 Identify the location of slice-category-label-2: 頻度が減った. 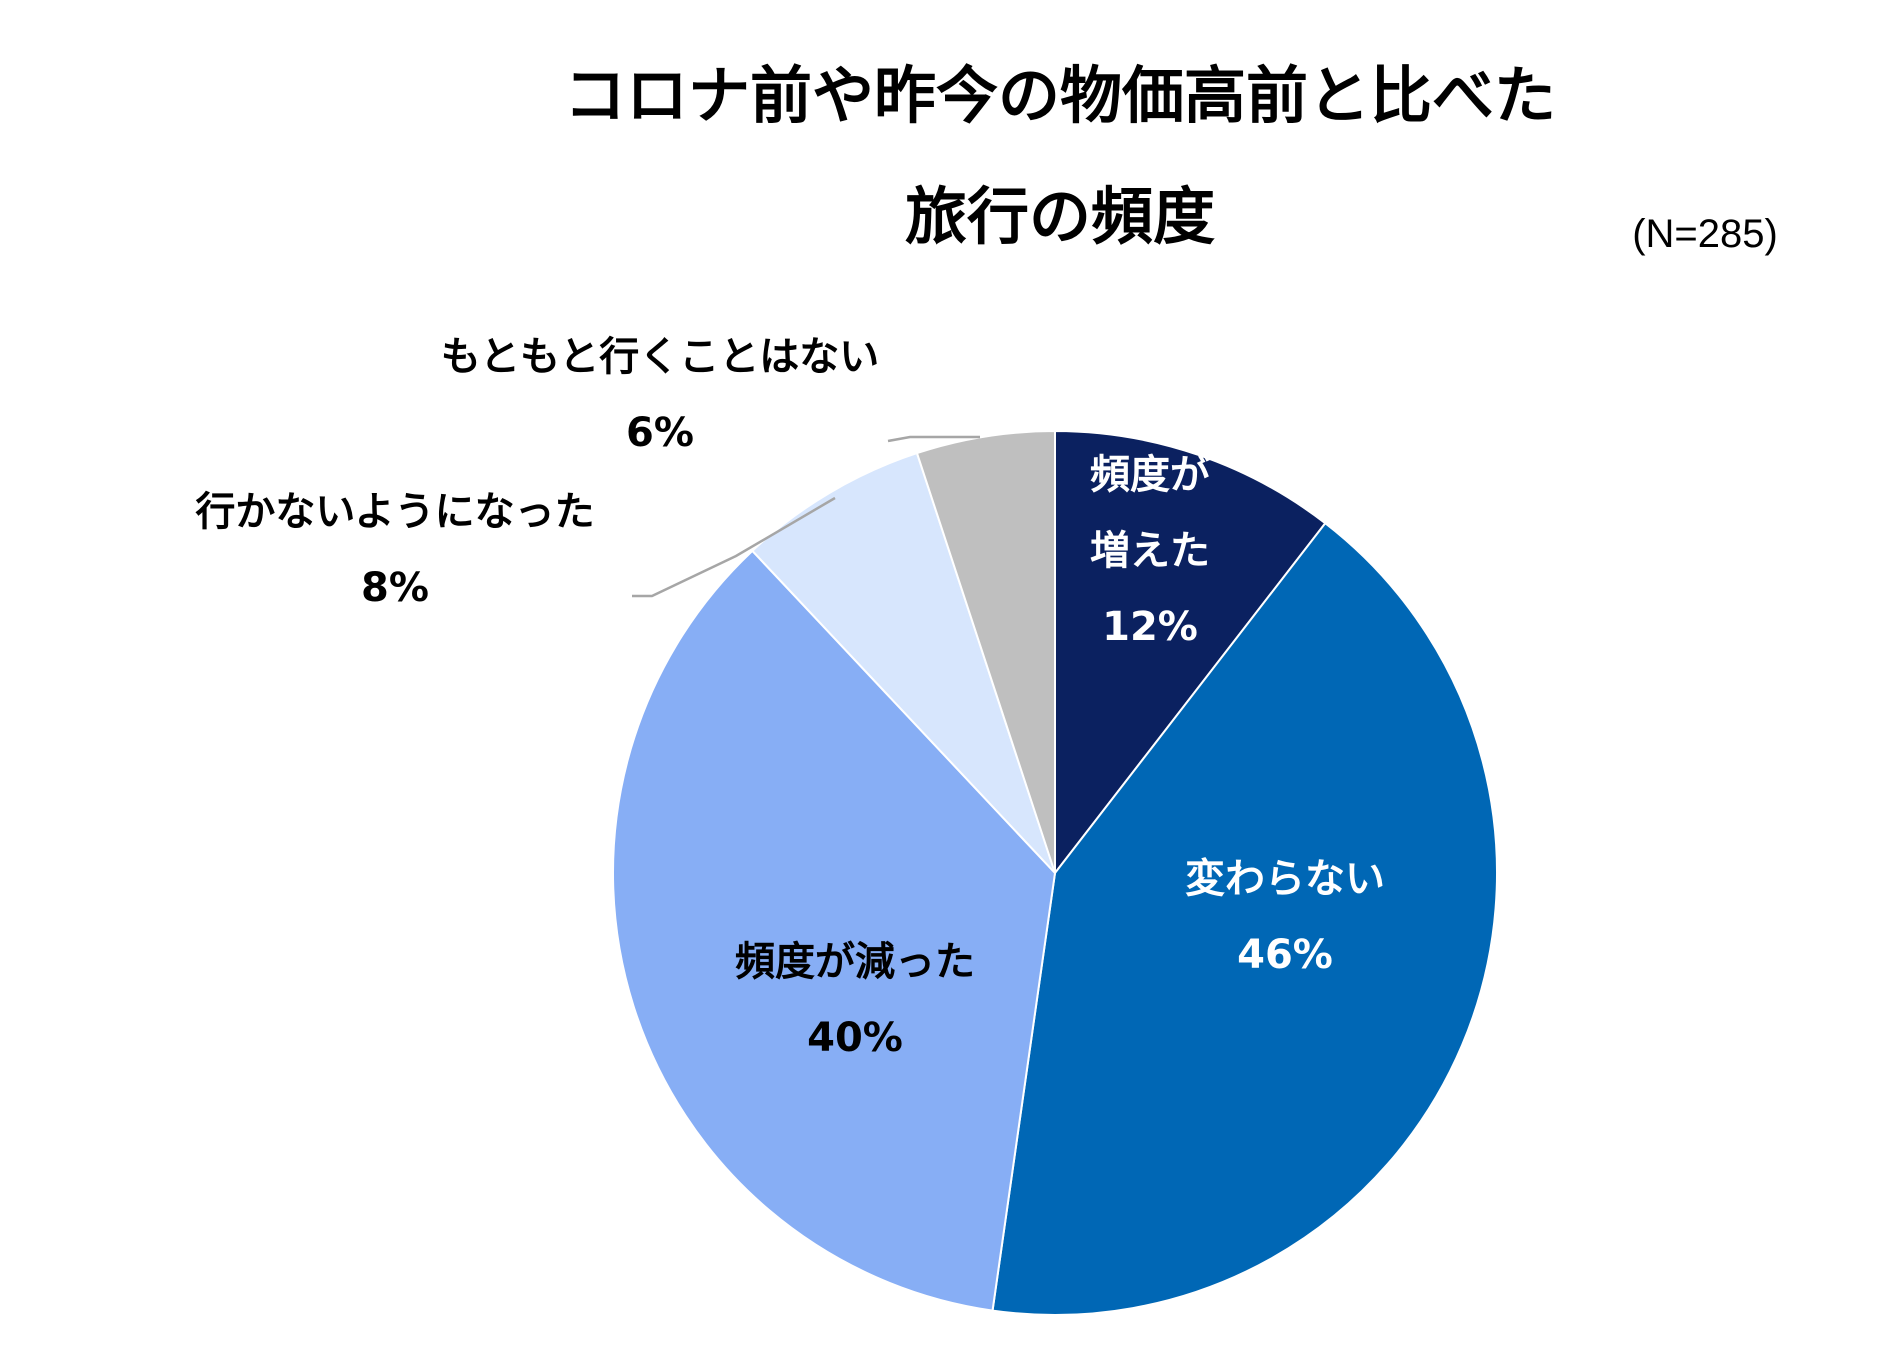
(855, 962).